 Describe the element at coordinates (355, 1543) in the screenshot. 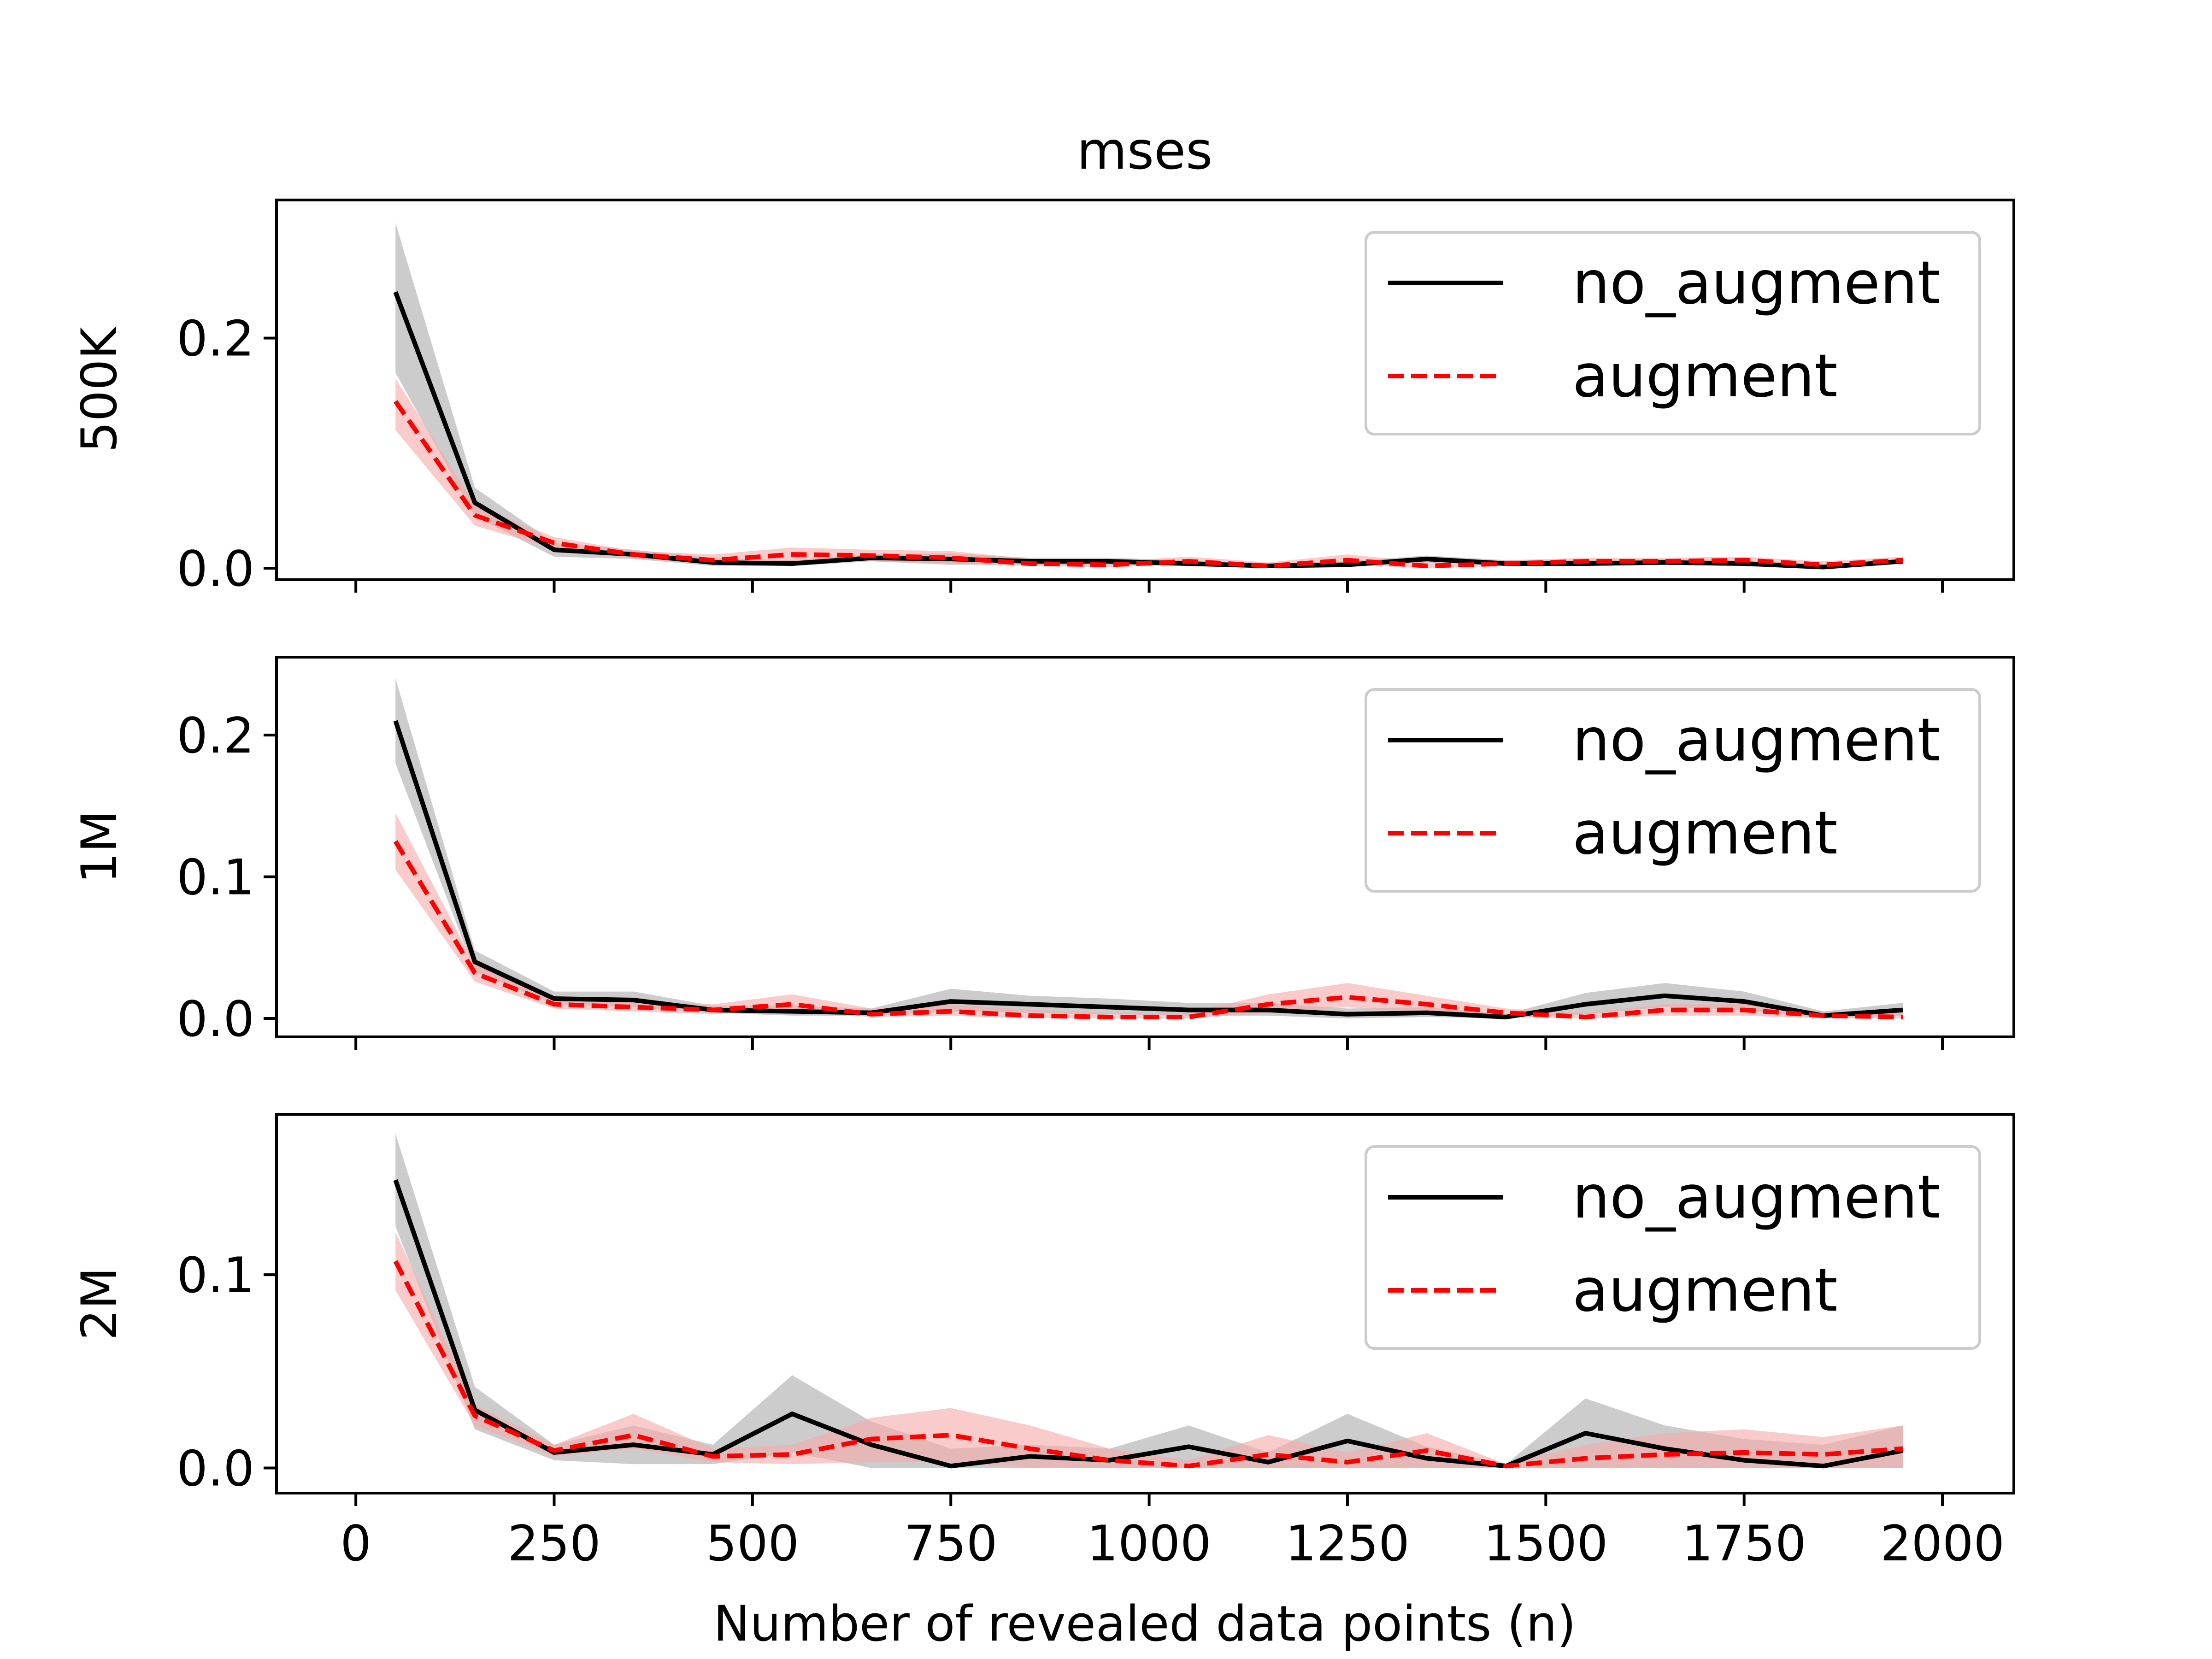

I see `x-tick-label: 0` at that location.